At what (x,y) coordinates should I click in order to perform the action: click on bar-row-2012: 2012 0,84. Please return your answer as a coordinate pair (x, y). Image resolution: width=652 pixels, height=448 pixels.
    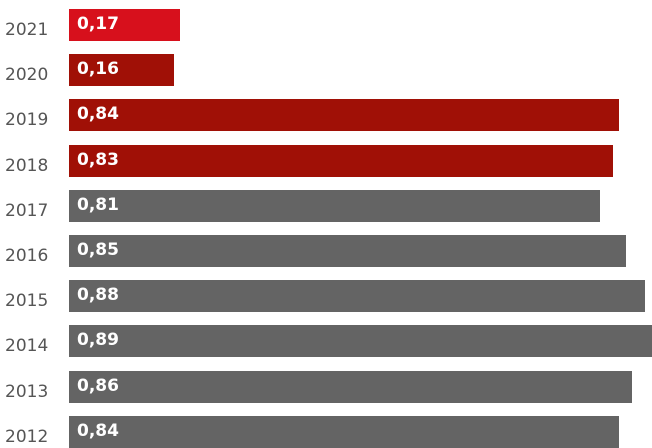
    Looking at the image, I should click on (326, 432).